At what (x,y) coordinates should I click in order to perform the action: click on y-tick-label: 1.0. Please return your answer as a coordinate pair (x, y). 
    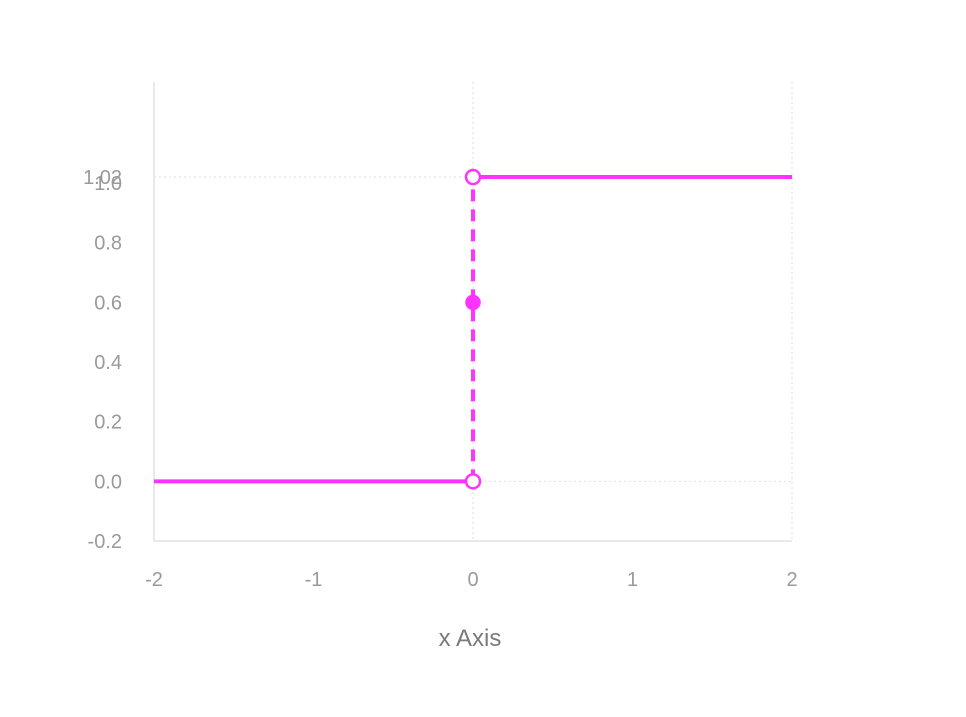
    Looking at the image, I should click on (108, 184).